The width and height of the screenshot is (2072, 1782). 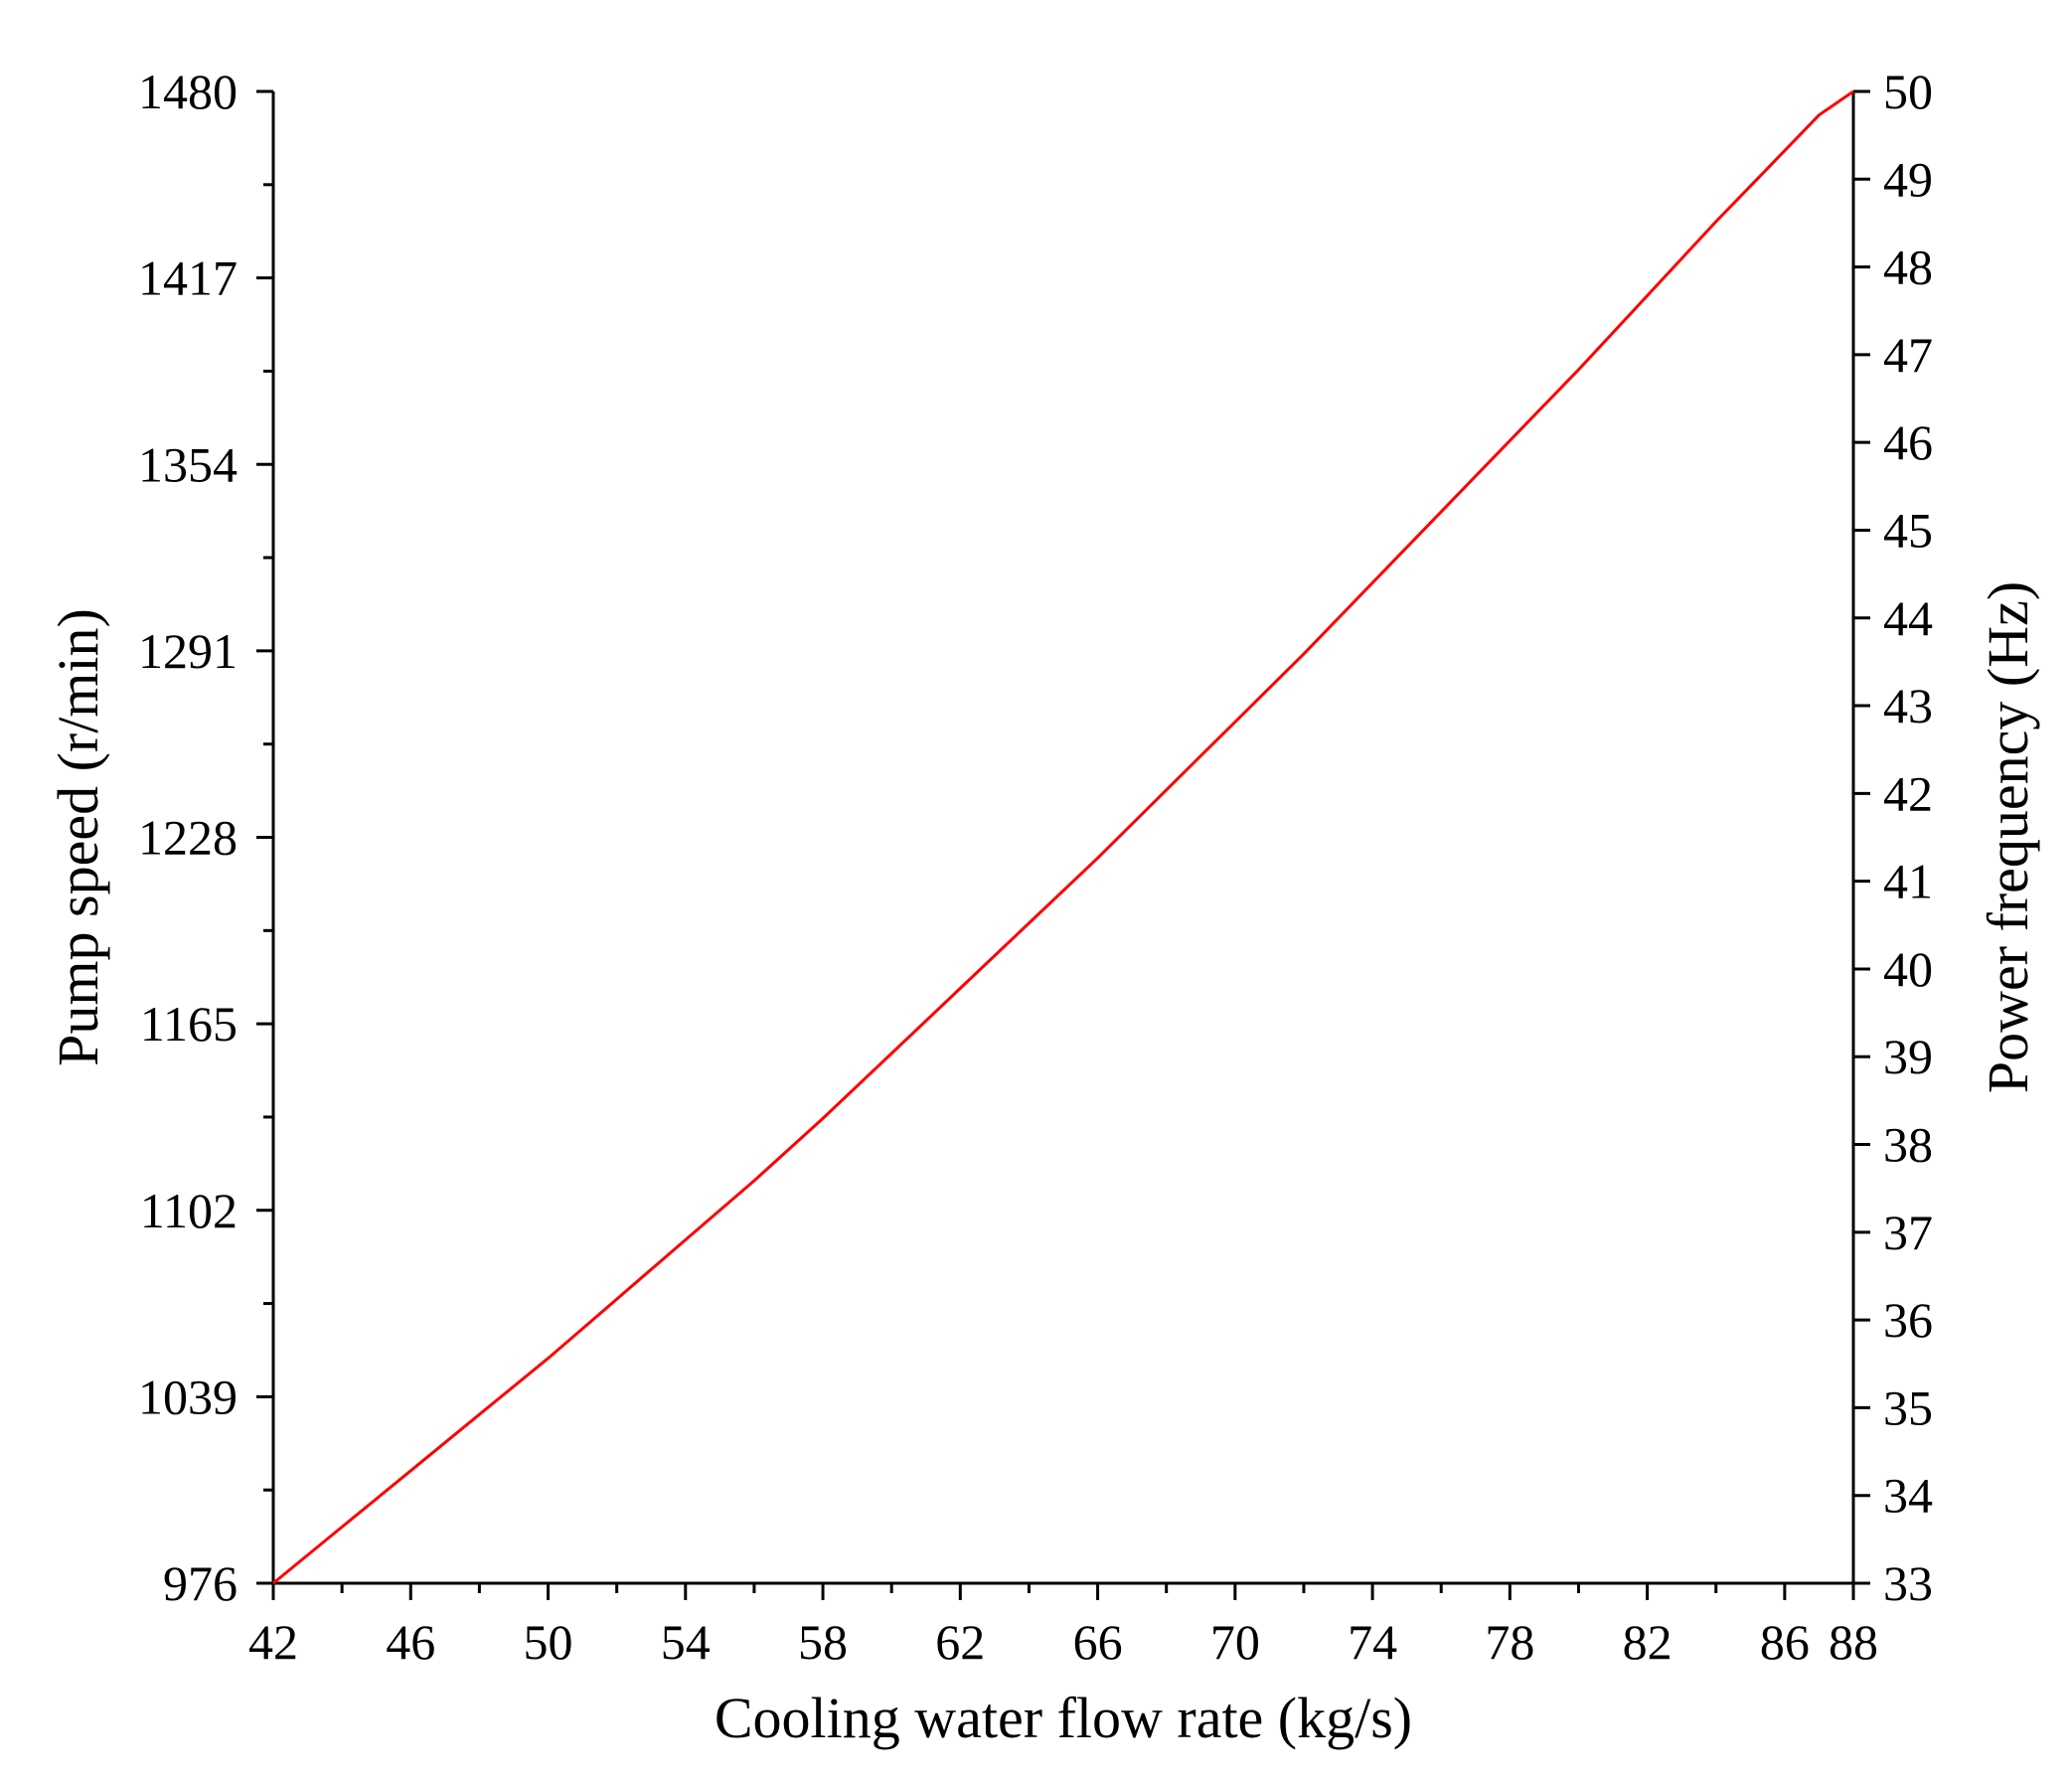 What do you see at coordinates (548, 1642) in the screenshot?
I see `x-tick-label: 50` at bounding box center [548, 1642].